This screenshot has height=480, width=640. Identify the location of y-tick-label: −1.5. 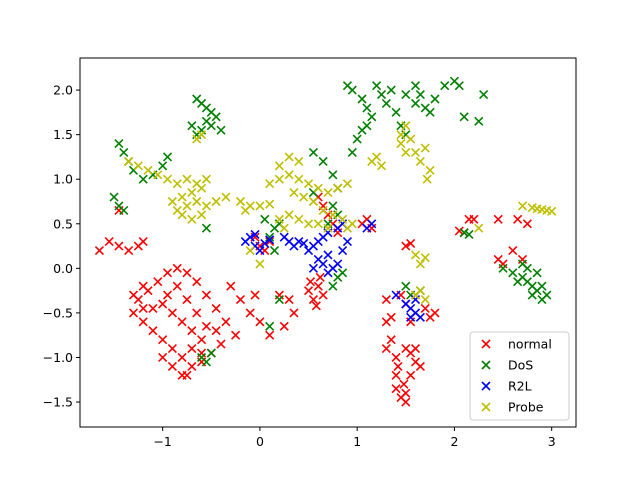
(58, 402).